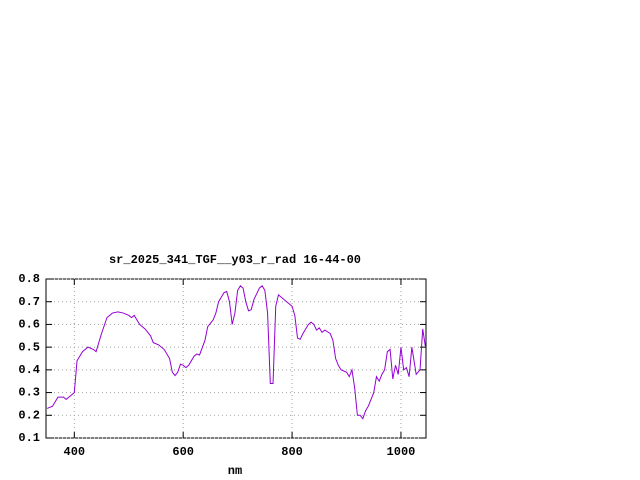 The height and width of the screenshot is (480, 640). I want to click on chart-title: sr_2025_341_TGF__y03_r_rad 16-44-00, so click(235, 260).